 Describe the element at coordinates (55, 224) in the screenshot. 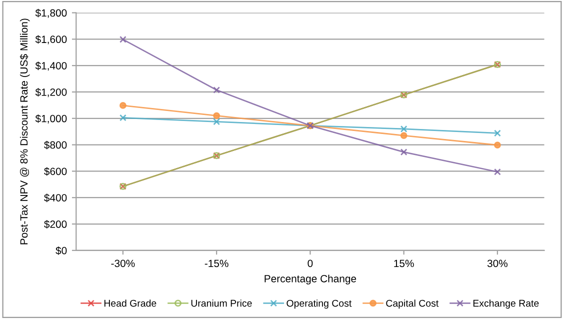

I see `y-tick-label: $200` at that location.